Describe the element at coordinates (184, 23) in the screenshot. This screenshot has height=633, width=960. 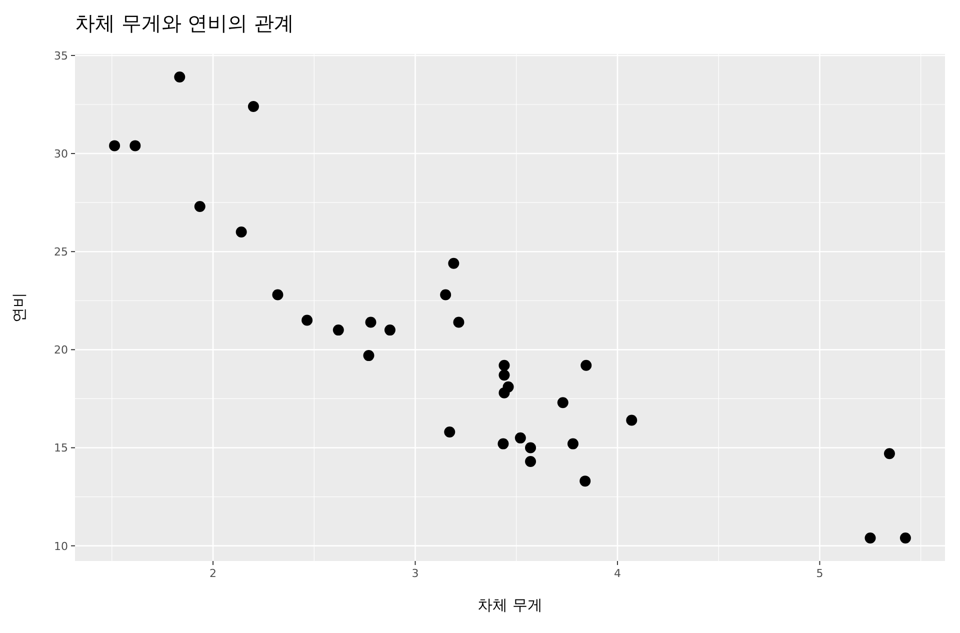
I see `chart-title: 차체 무게와 연비의 관계` at that location.